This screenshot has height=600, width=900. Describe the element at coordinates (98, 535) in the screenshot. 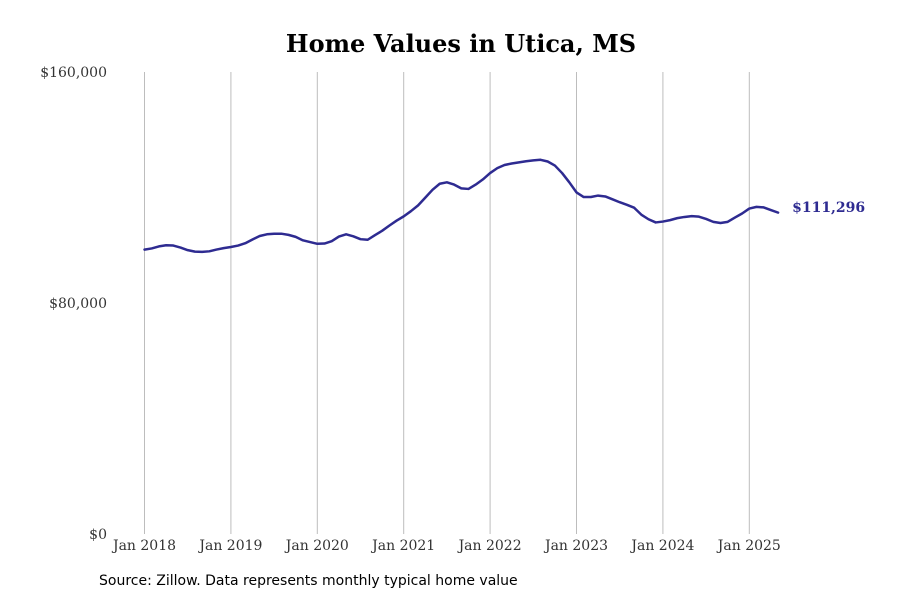

I see `y-tick-label: $0` at that location.